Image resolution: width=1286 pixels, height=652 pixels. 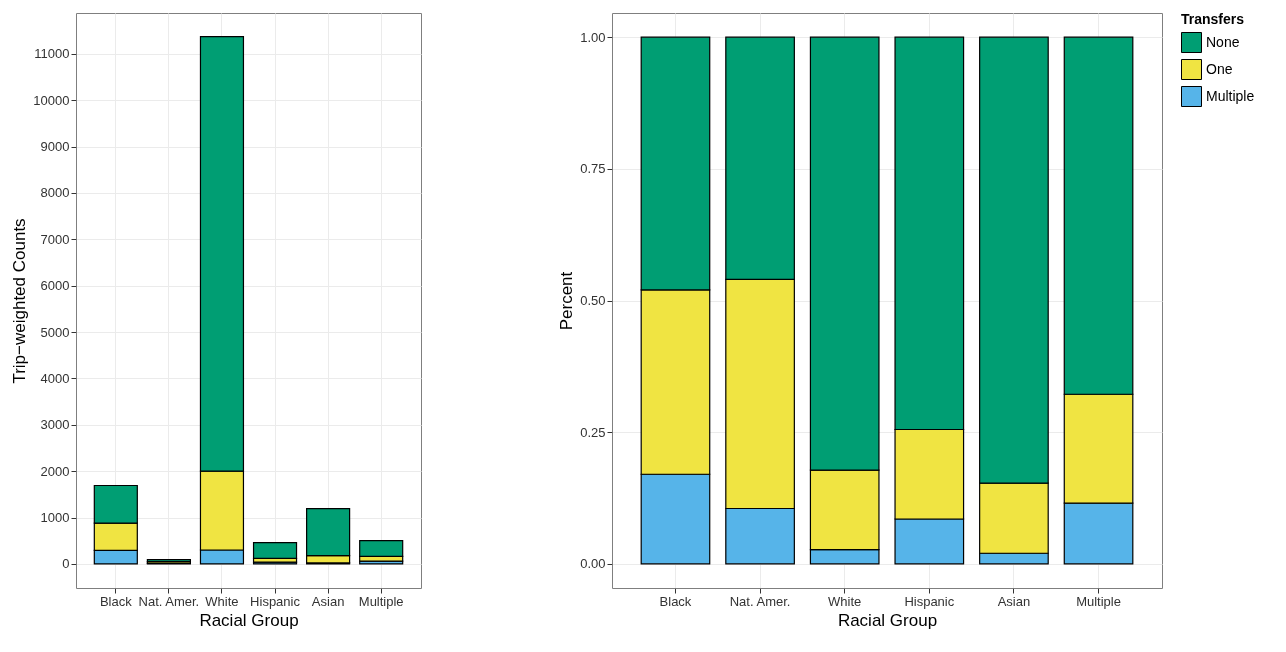 What do you see at coordinates (55, 332) in the screenshot?
I see `y-tick-label: 5000` at bounding box center [55, 332].